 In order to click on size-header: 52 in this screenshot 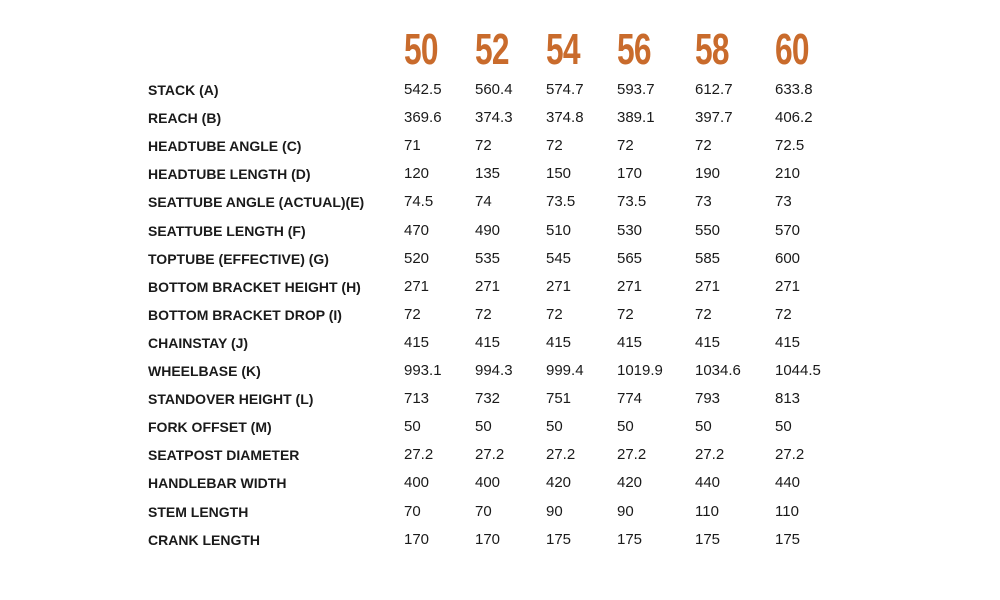, I will do `click(492, 49)`.